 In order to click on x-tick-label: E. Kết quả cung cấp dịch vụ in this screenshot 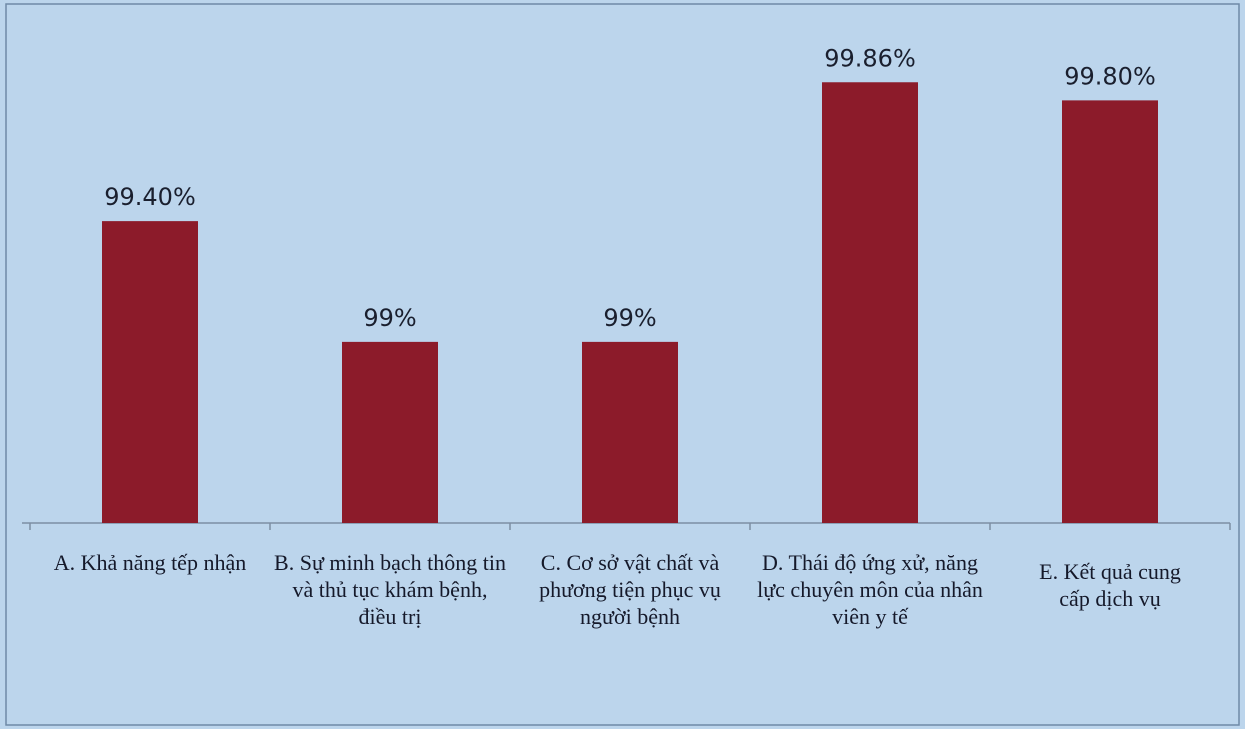, I will do `click(1110, 585)`.